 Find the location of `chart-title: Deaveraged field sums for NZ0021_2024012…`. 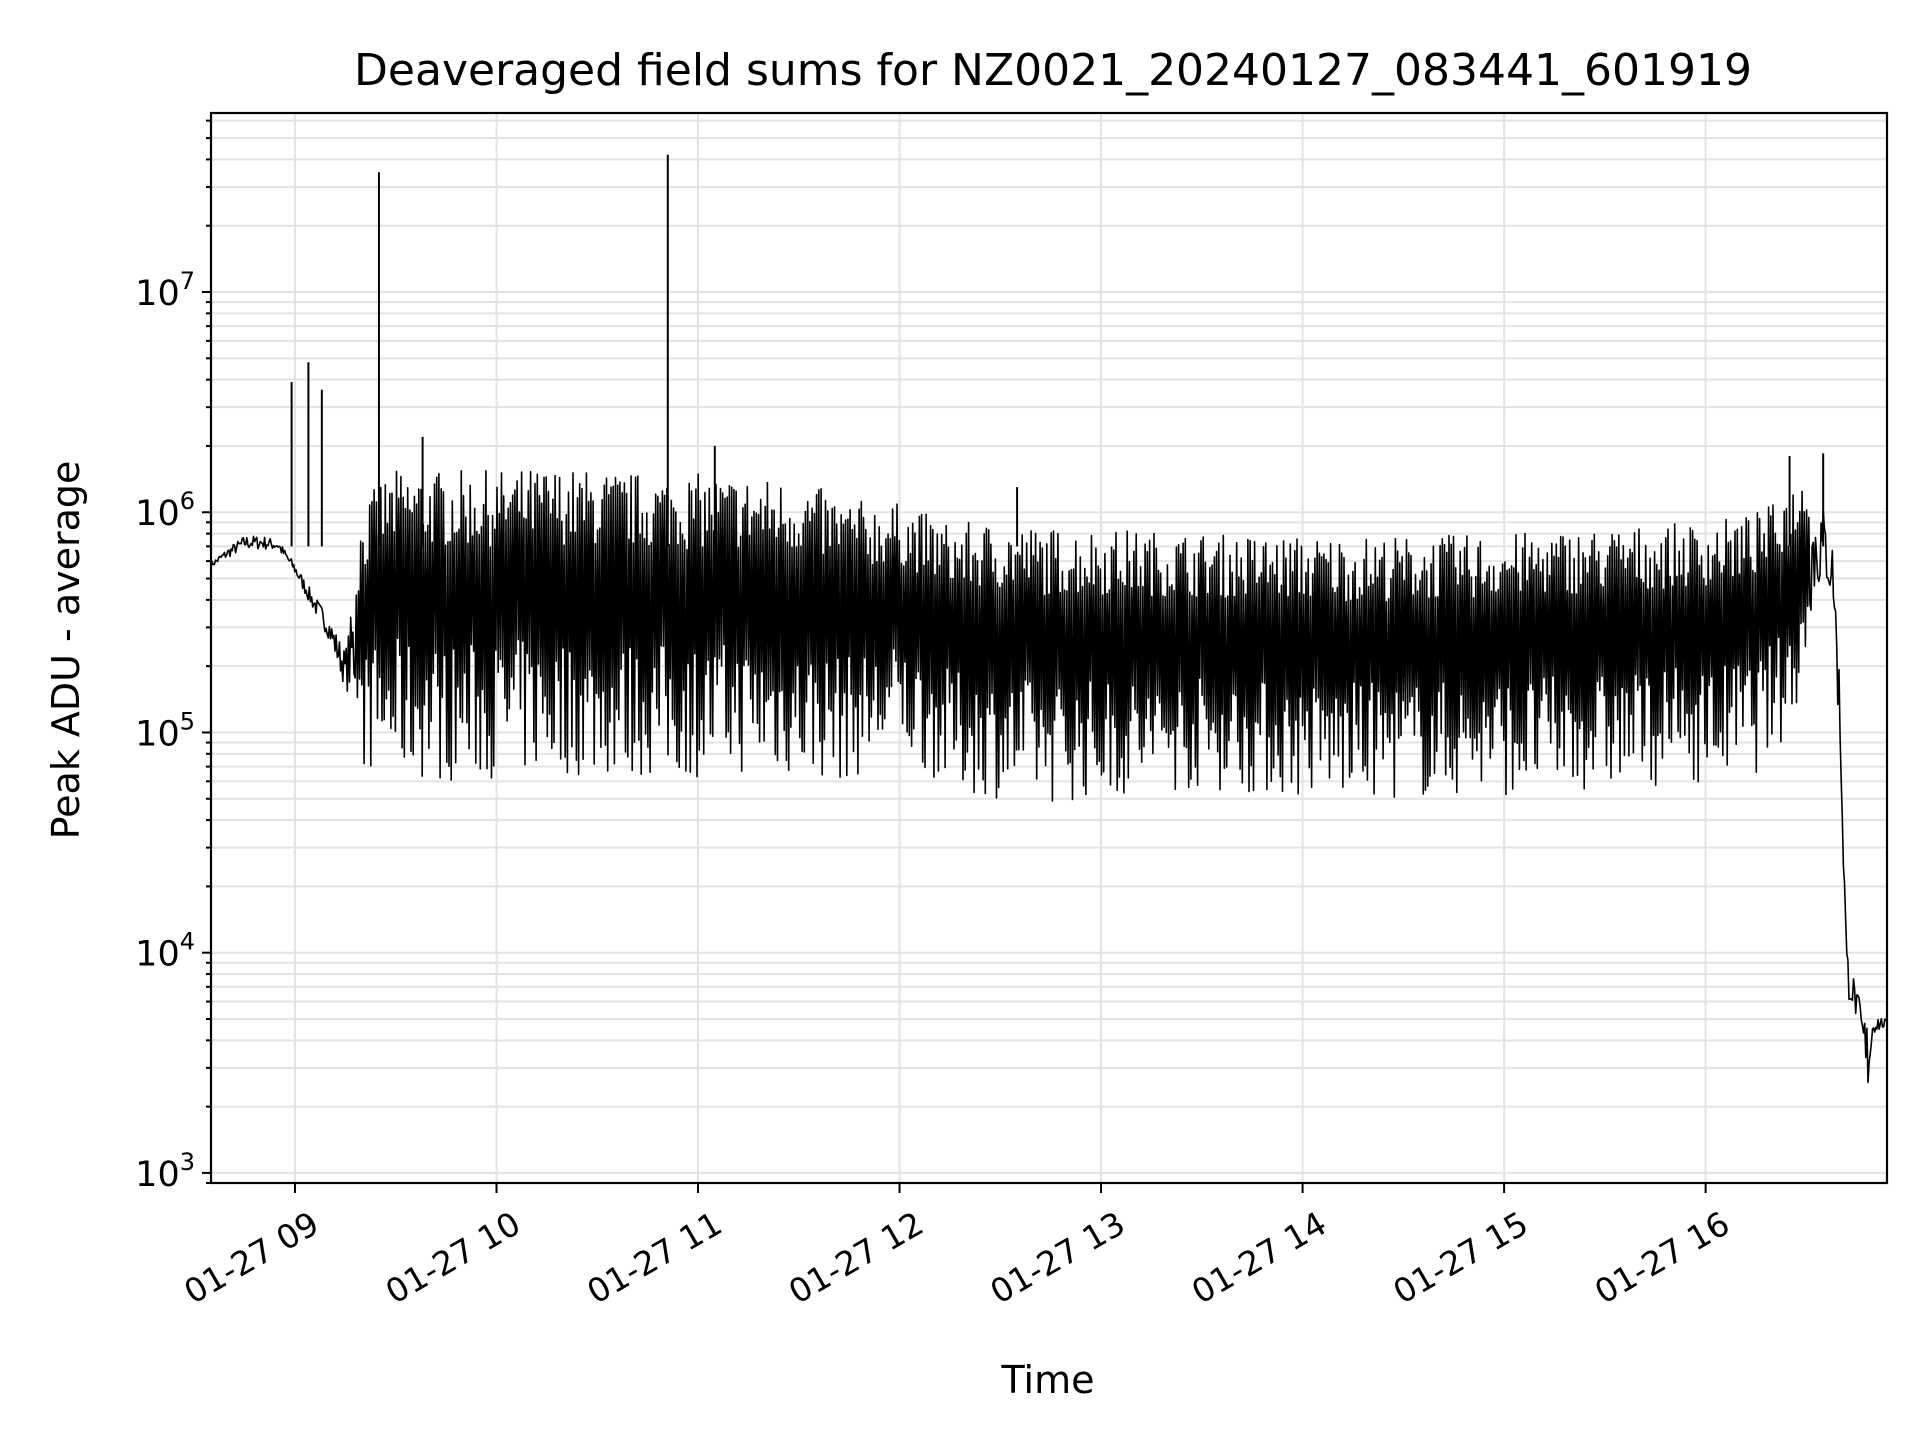

chart-title: Deaveraged field sums for NZ0021_2024012… is located at coordinates (1053, 70).